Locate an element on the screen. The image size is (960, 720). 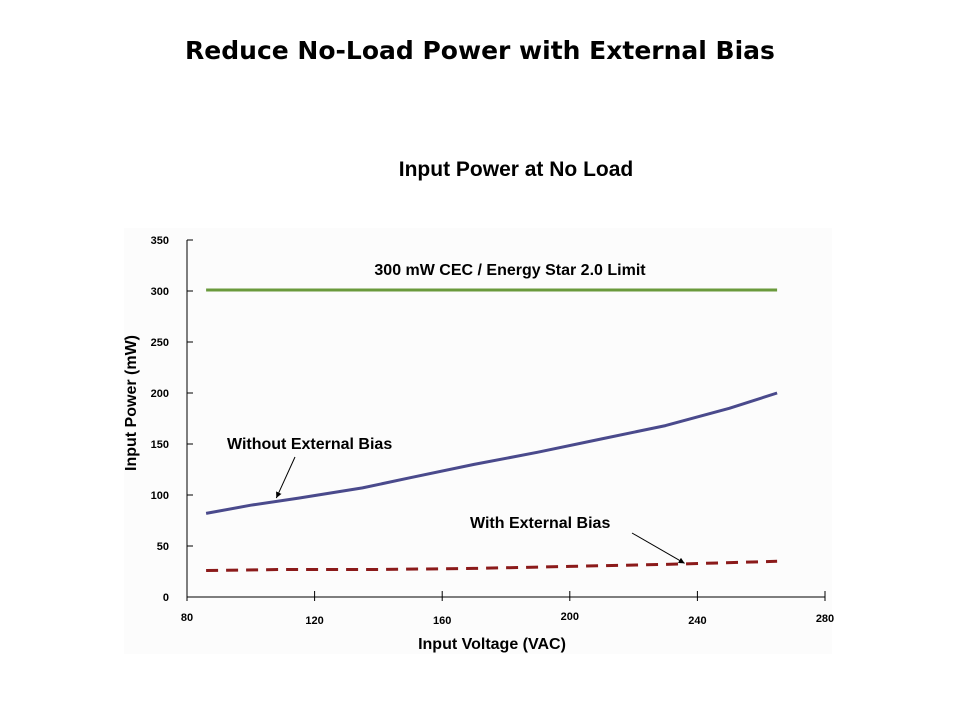
y-tick-label: 250 is located at coordinates (160, 343).